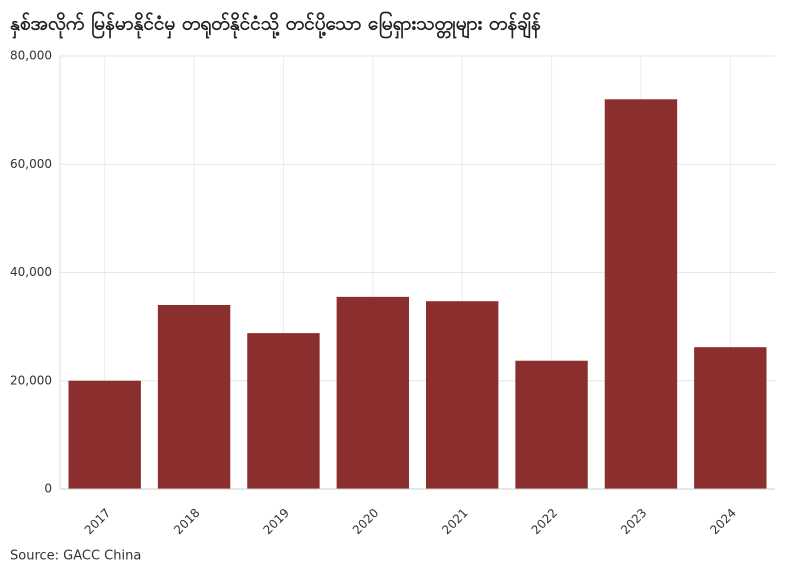 The height and width of the screenshot is (575, 796). Describe the element at coordinates (31, 380) in the screenshot. I see `y-tick-label: 20,000` at that location.